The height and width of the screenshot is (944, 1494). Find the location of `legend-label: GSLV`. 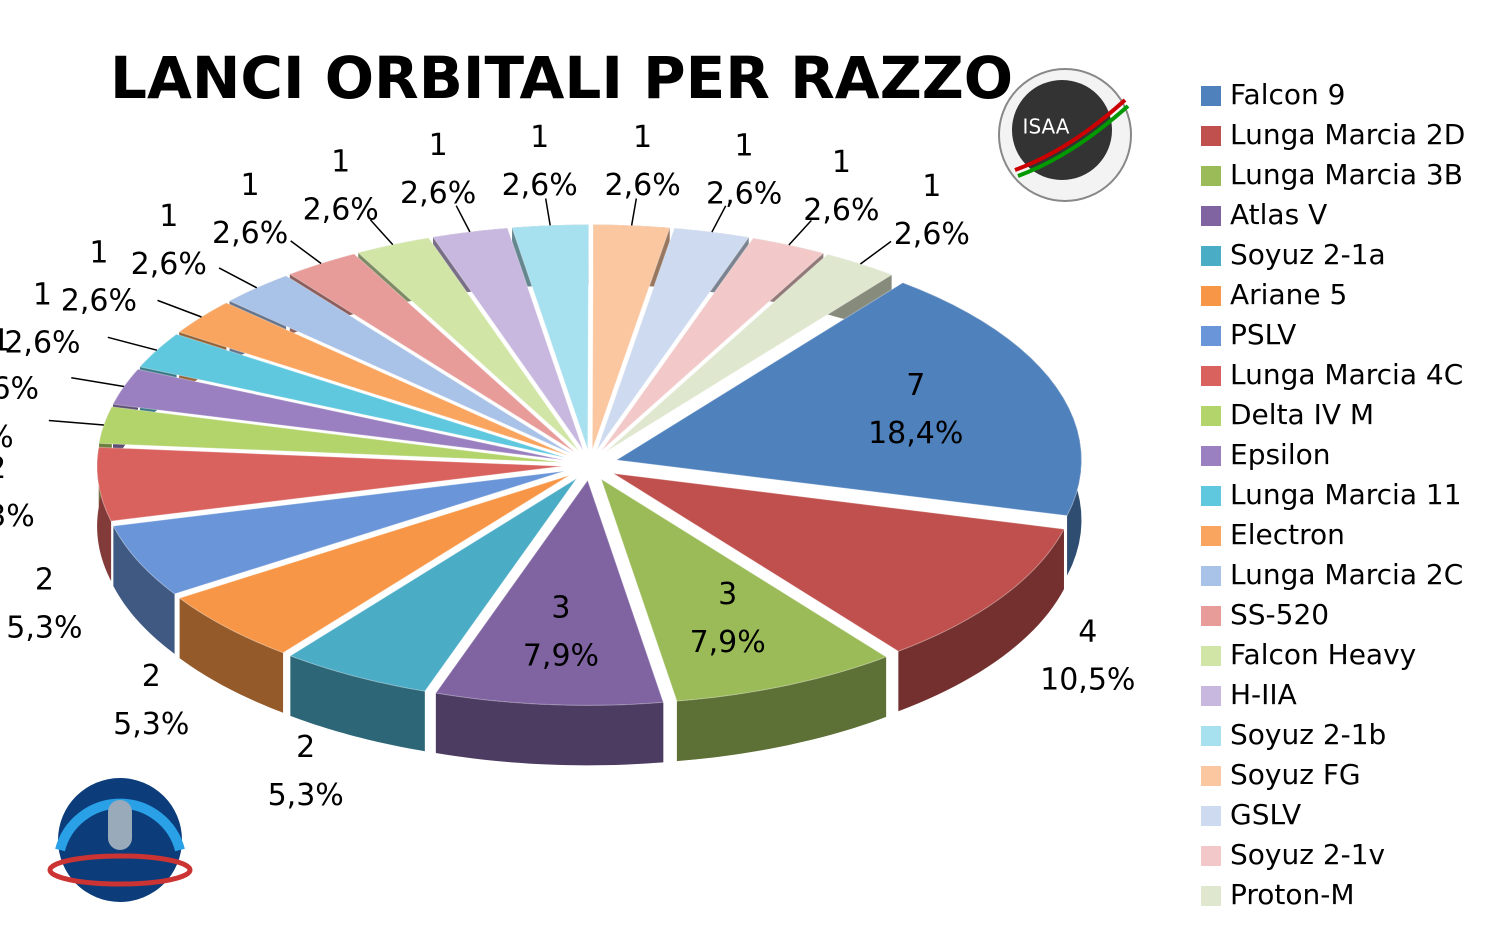

legend-label: GSLV is located at coordinates (1265, 814).